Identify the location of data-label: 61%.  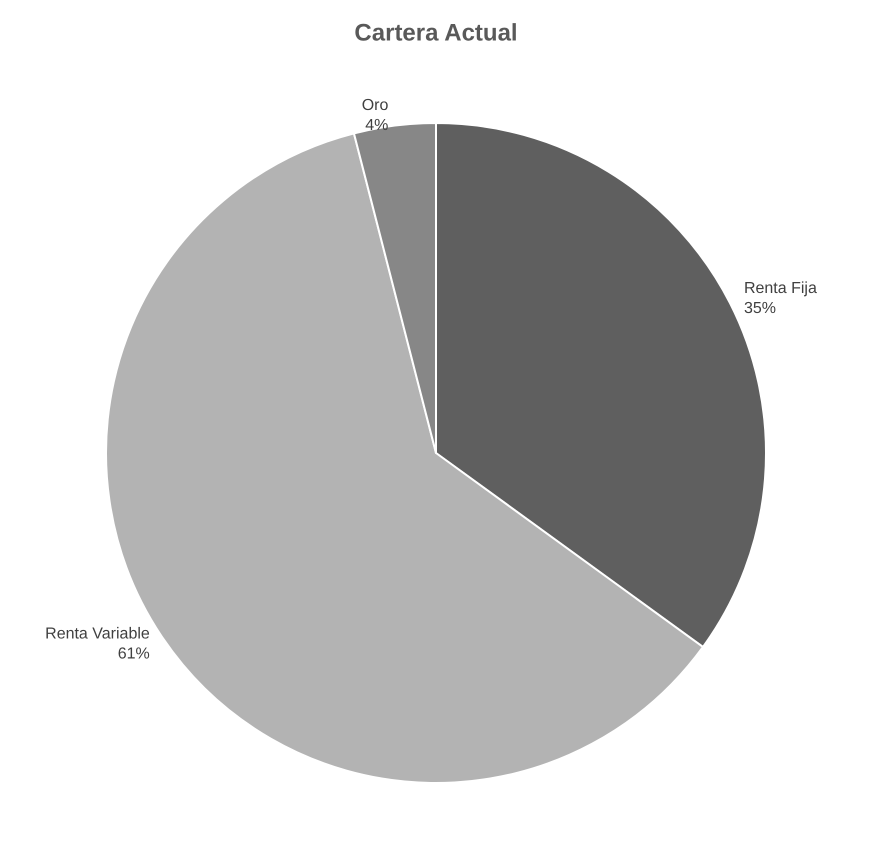
(134, 654).